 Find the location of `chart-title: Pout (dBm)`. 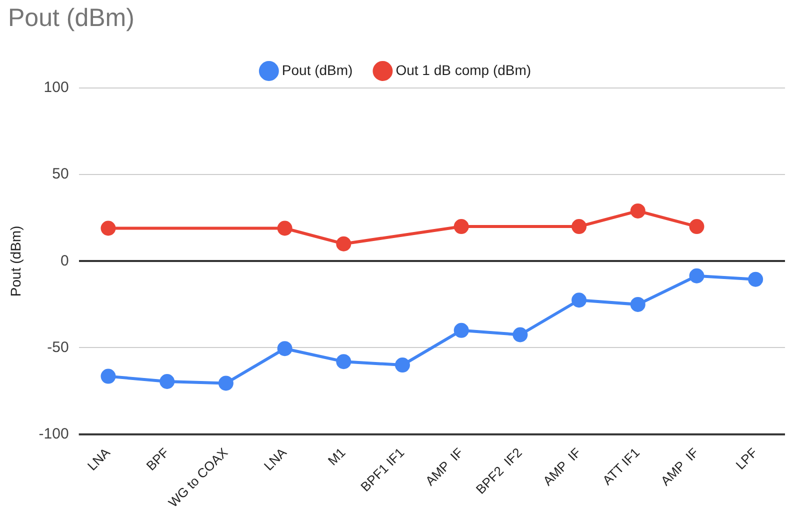

chart-title: Pout (dBm) is located at coordinates (71, 18).